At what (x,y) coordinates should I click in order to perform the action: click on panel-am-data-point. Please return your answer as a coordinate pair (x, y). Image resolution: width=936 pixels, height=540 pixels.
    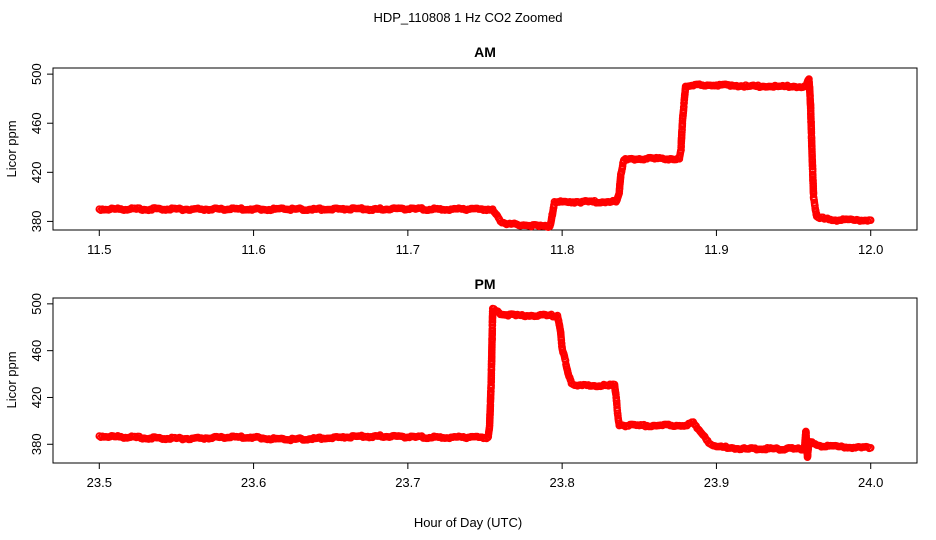
    Looking at the image, I should click on (870, 220).